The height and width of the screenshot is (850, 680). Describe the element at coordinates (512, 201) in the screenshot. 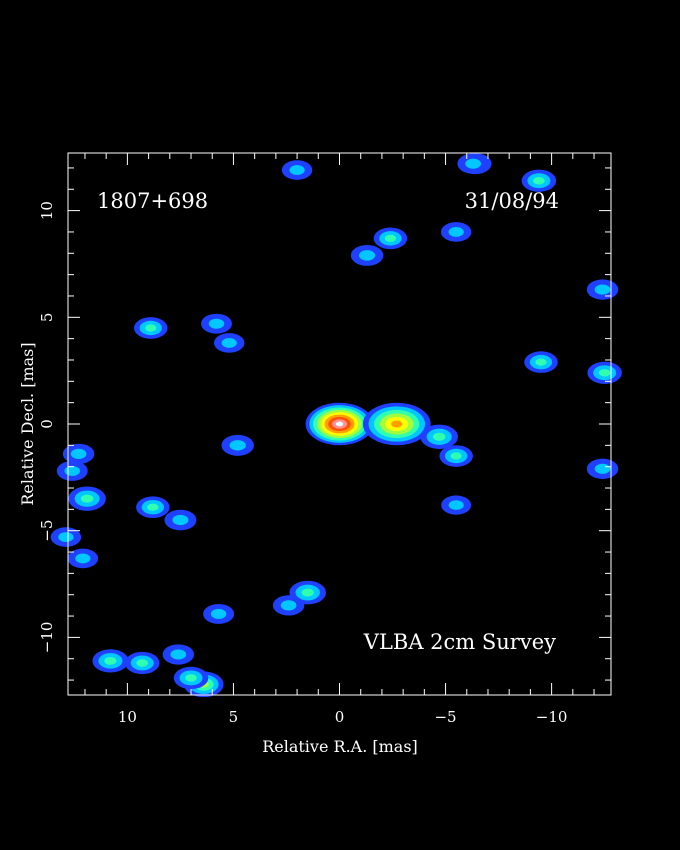

I see `observation-date-label: 31/08/94` at that location.